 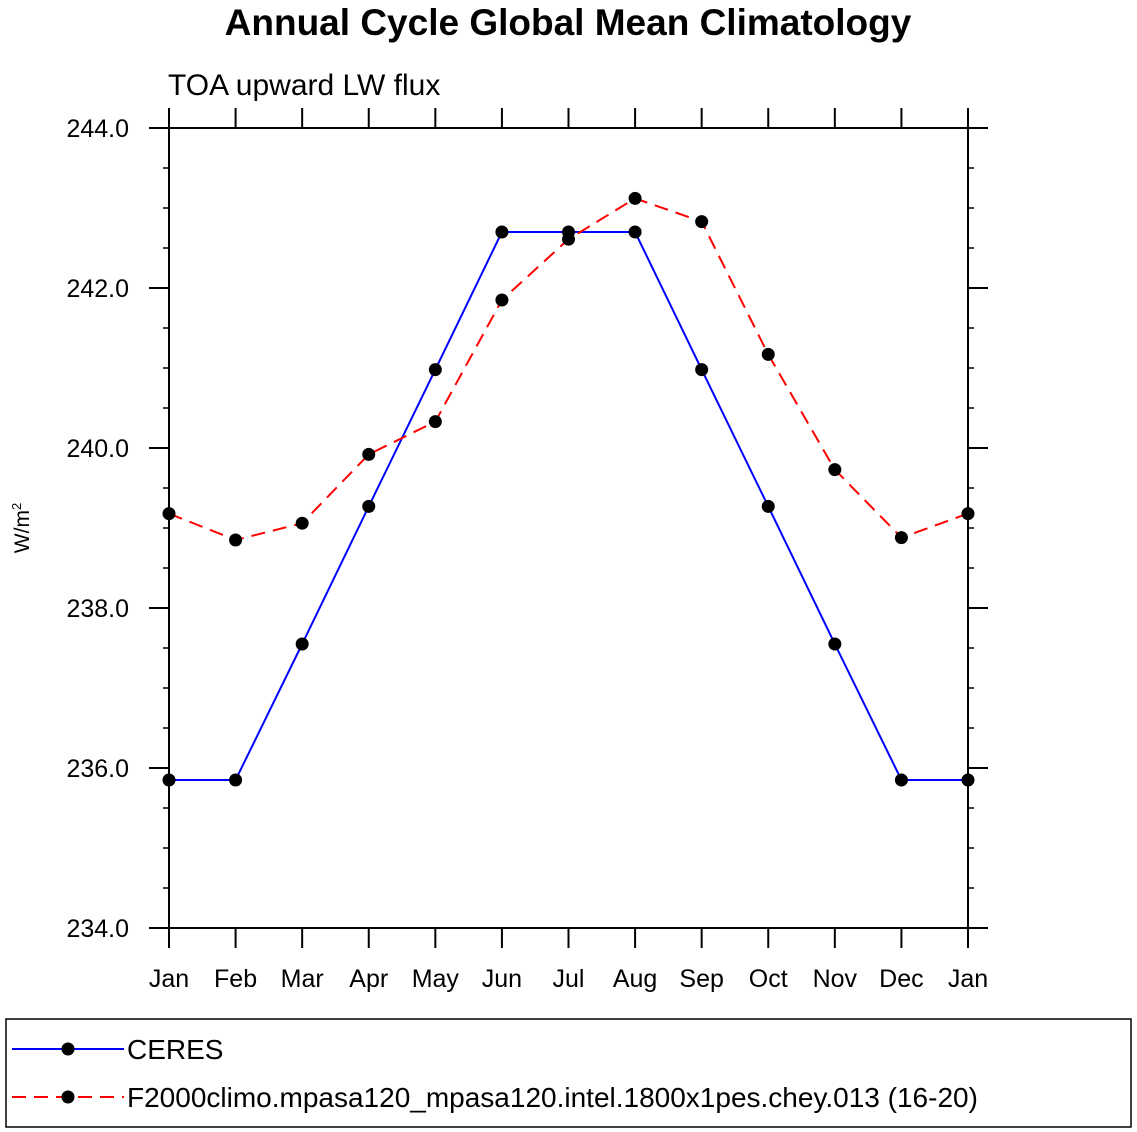 What do you see at coordinates (568, 22) in the screenshot?
I see `chart-title: Annual Cycle Global Mean Climatology` at bounding box center [568, 22].